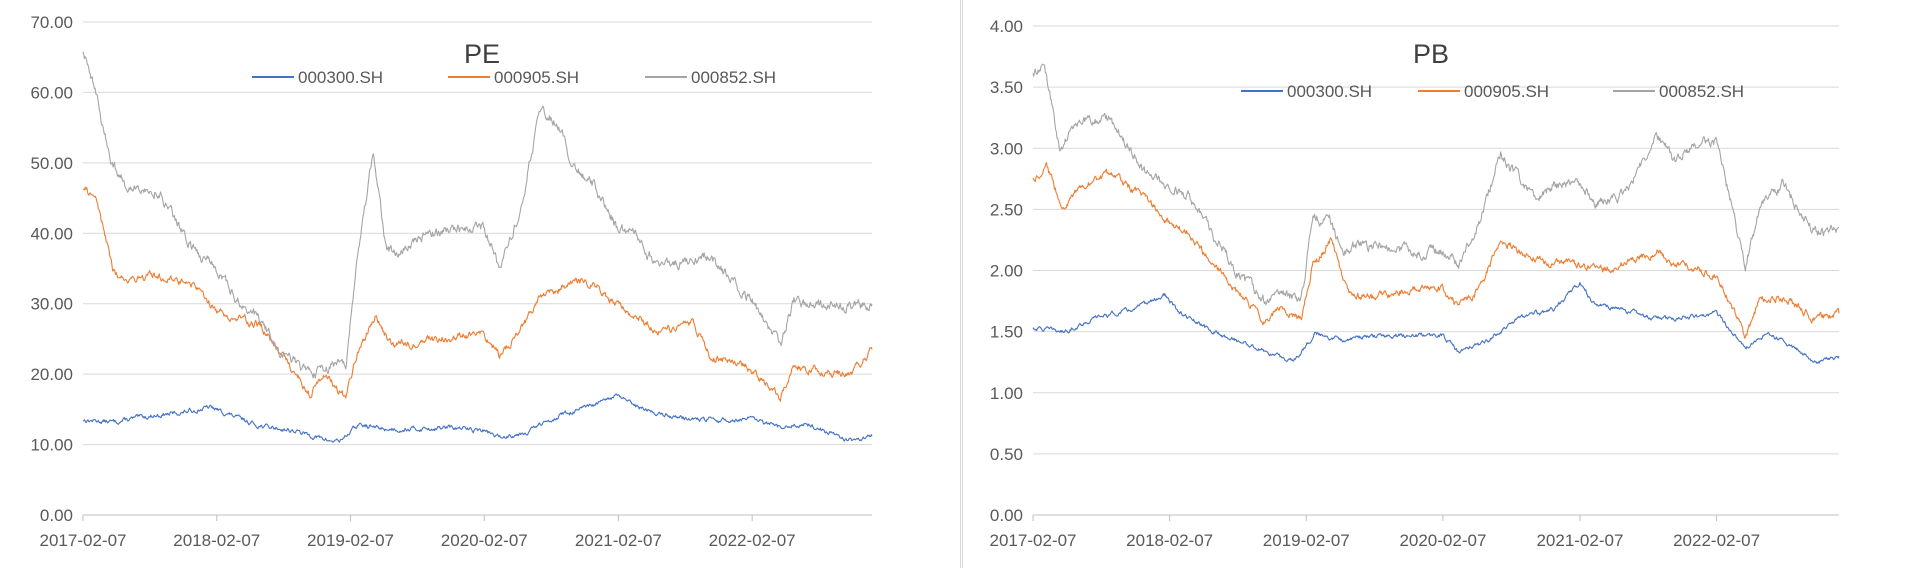 The height and width of the screenshot is (568, 1922). What do you see at coordinates (1006, 393) in the screenshot?
I see `y-tick-label: 1.00` at bounding box center [1006, 393].